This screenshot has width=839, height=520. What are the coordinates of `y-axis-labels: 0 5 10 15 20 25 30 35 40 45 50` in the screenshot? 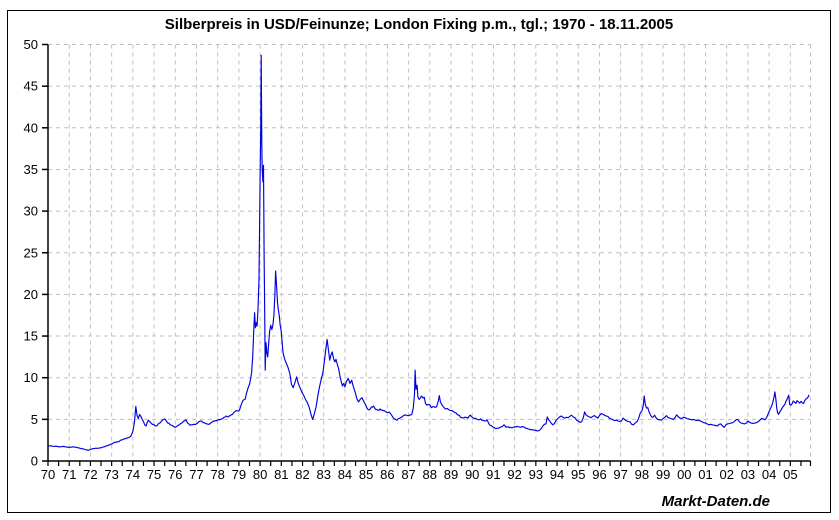 It's located at (36, 253).